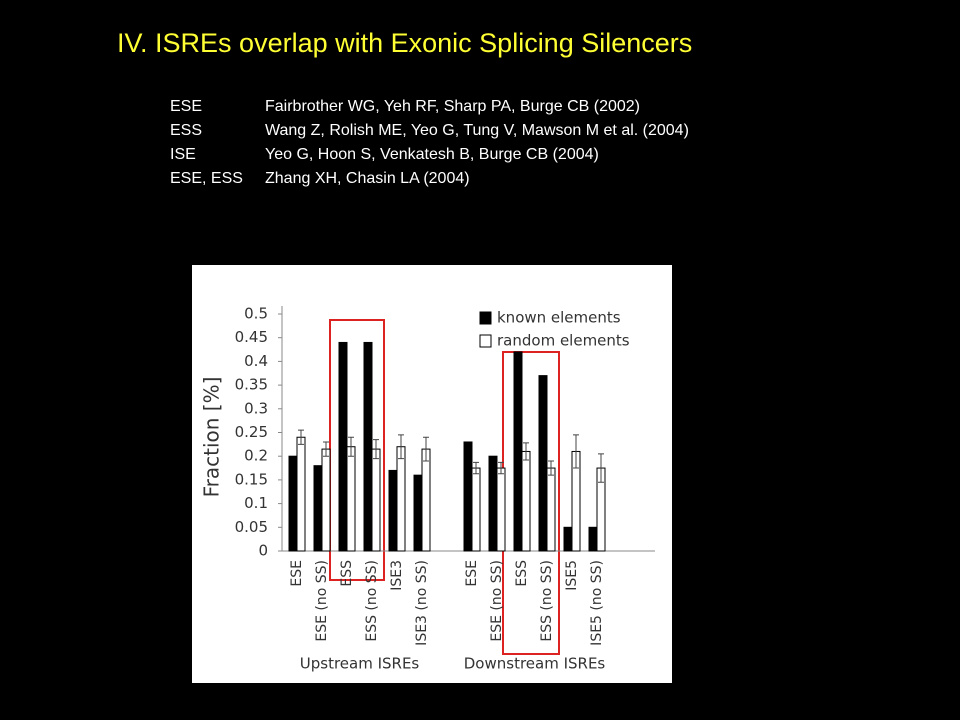 Image resolution: width=960 pixels, height=720 pixels. What do you see at coordinates (572, 575) in the screenshot?
I see `x-tick-label: ISE5` at bounding box center [572, 575].